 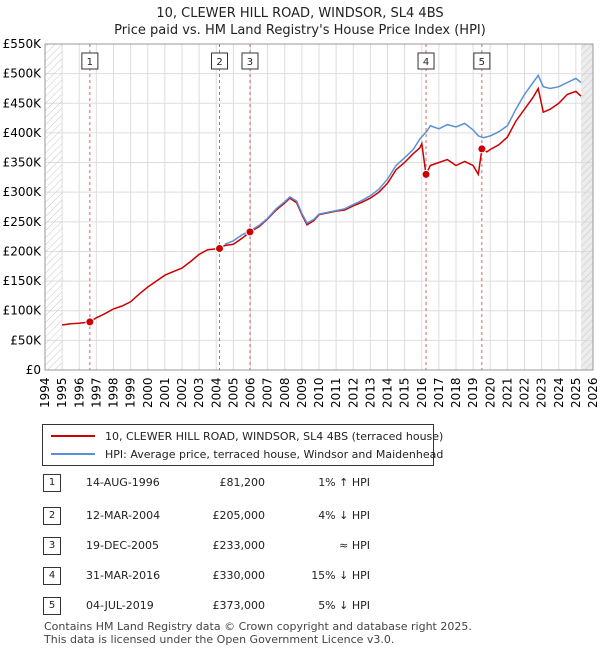 What do you see at coordinates (456, 392) in the screenshot?
I see `x-tick-label: 2018` at bounding box center [456, 392].